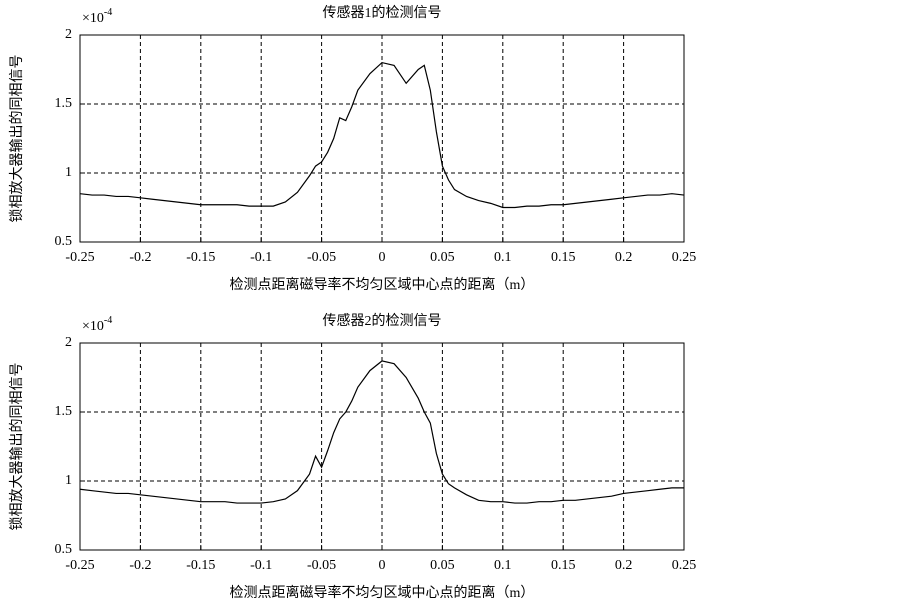 Image resolution: width=903 pixels, height=605 pixels. I want to click on chart-title: 传感器1的检测信号, so click(382, 12).